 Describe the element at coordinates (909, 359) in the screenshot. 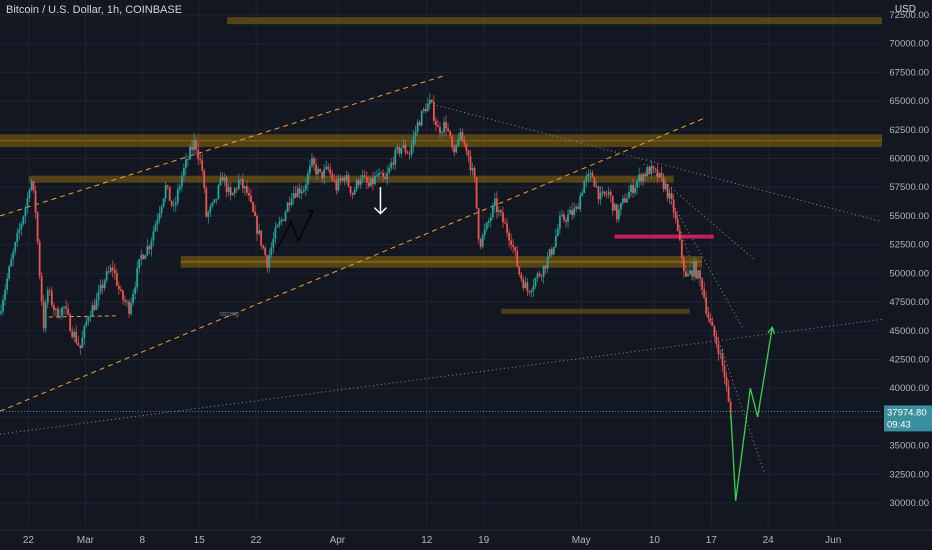

I see `price-tick-label: 42500.00` at that location.